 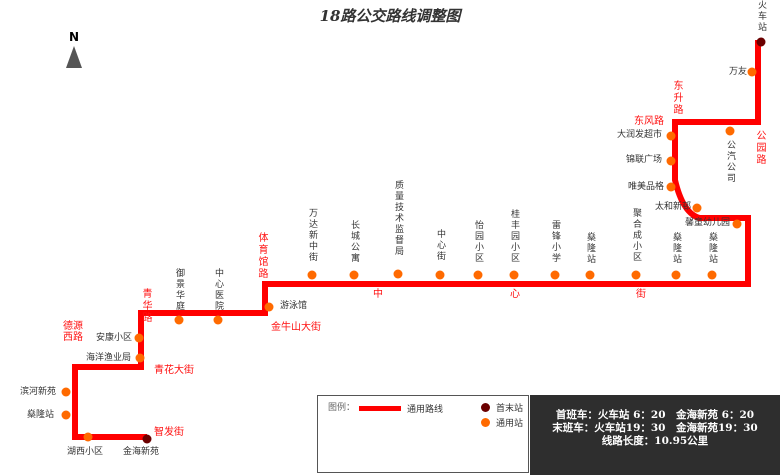 What do you see at coordinates (85, 452) in the screenshot?
I see `station-label: 湖西小区` at bounding box center [85, 452].